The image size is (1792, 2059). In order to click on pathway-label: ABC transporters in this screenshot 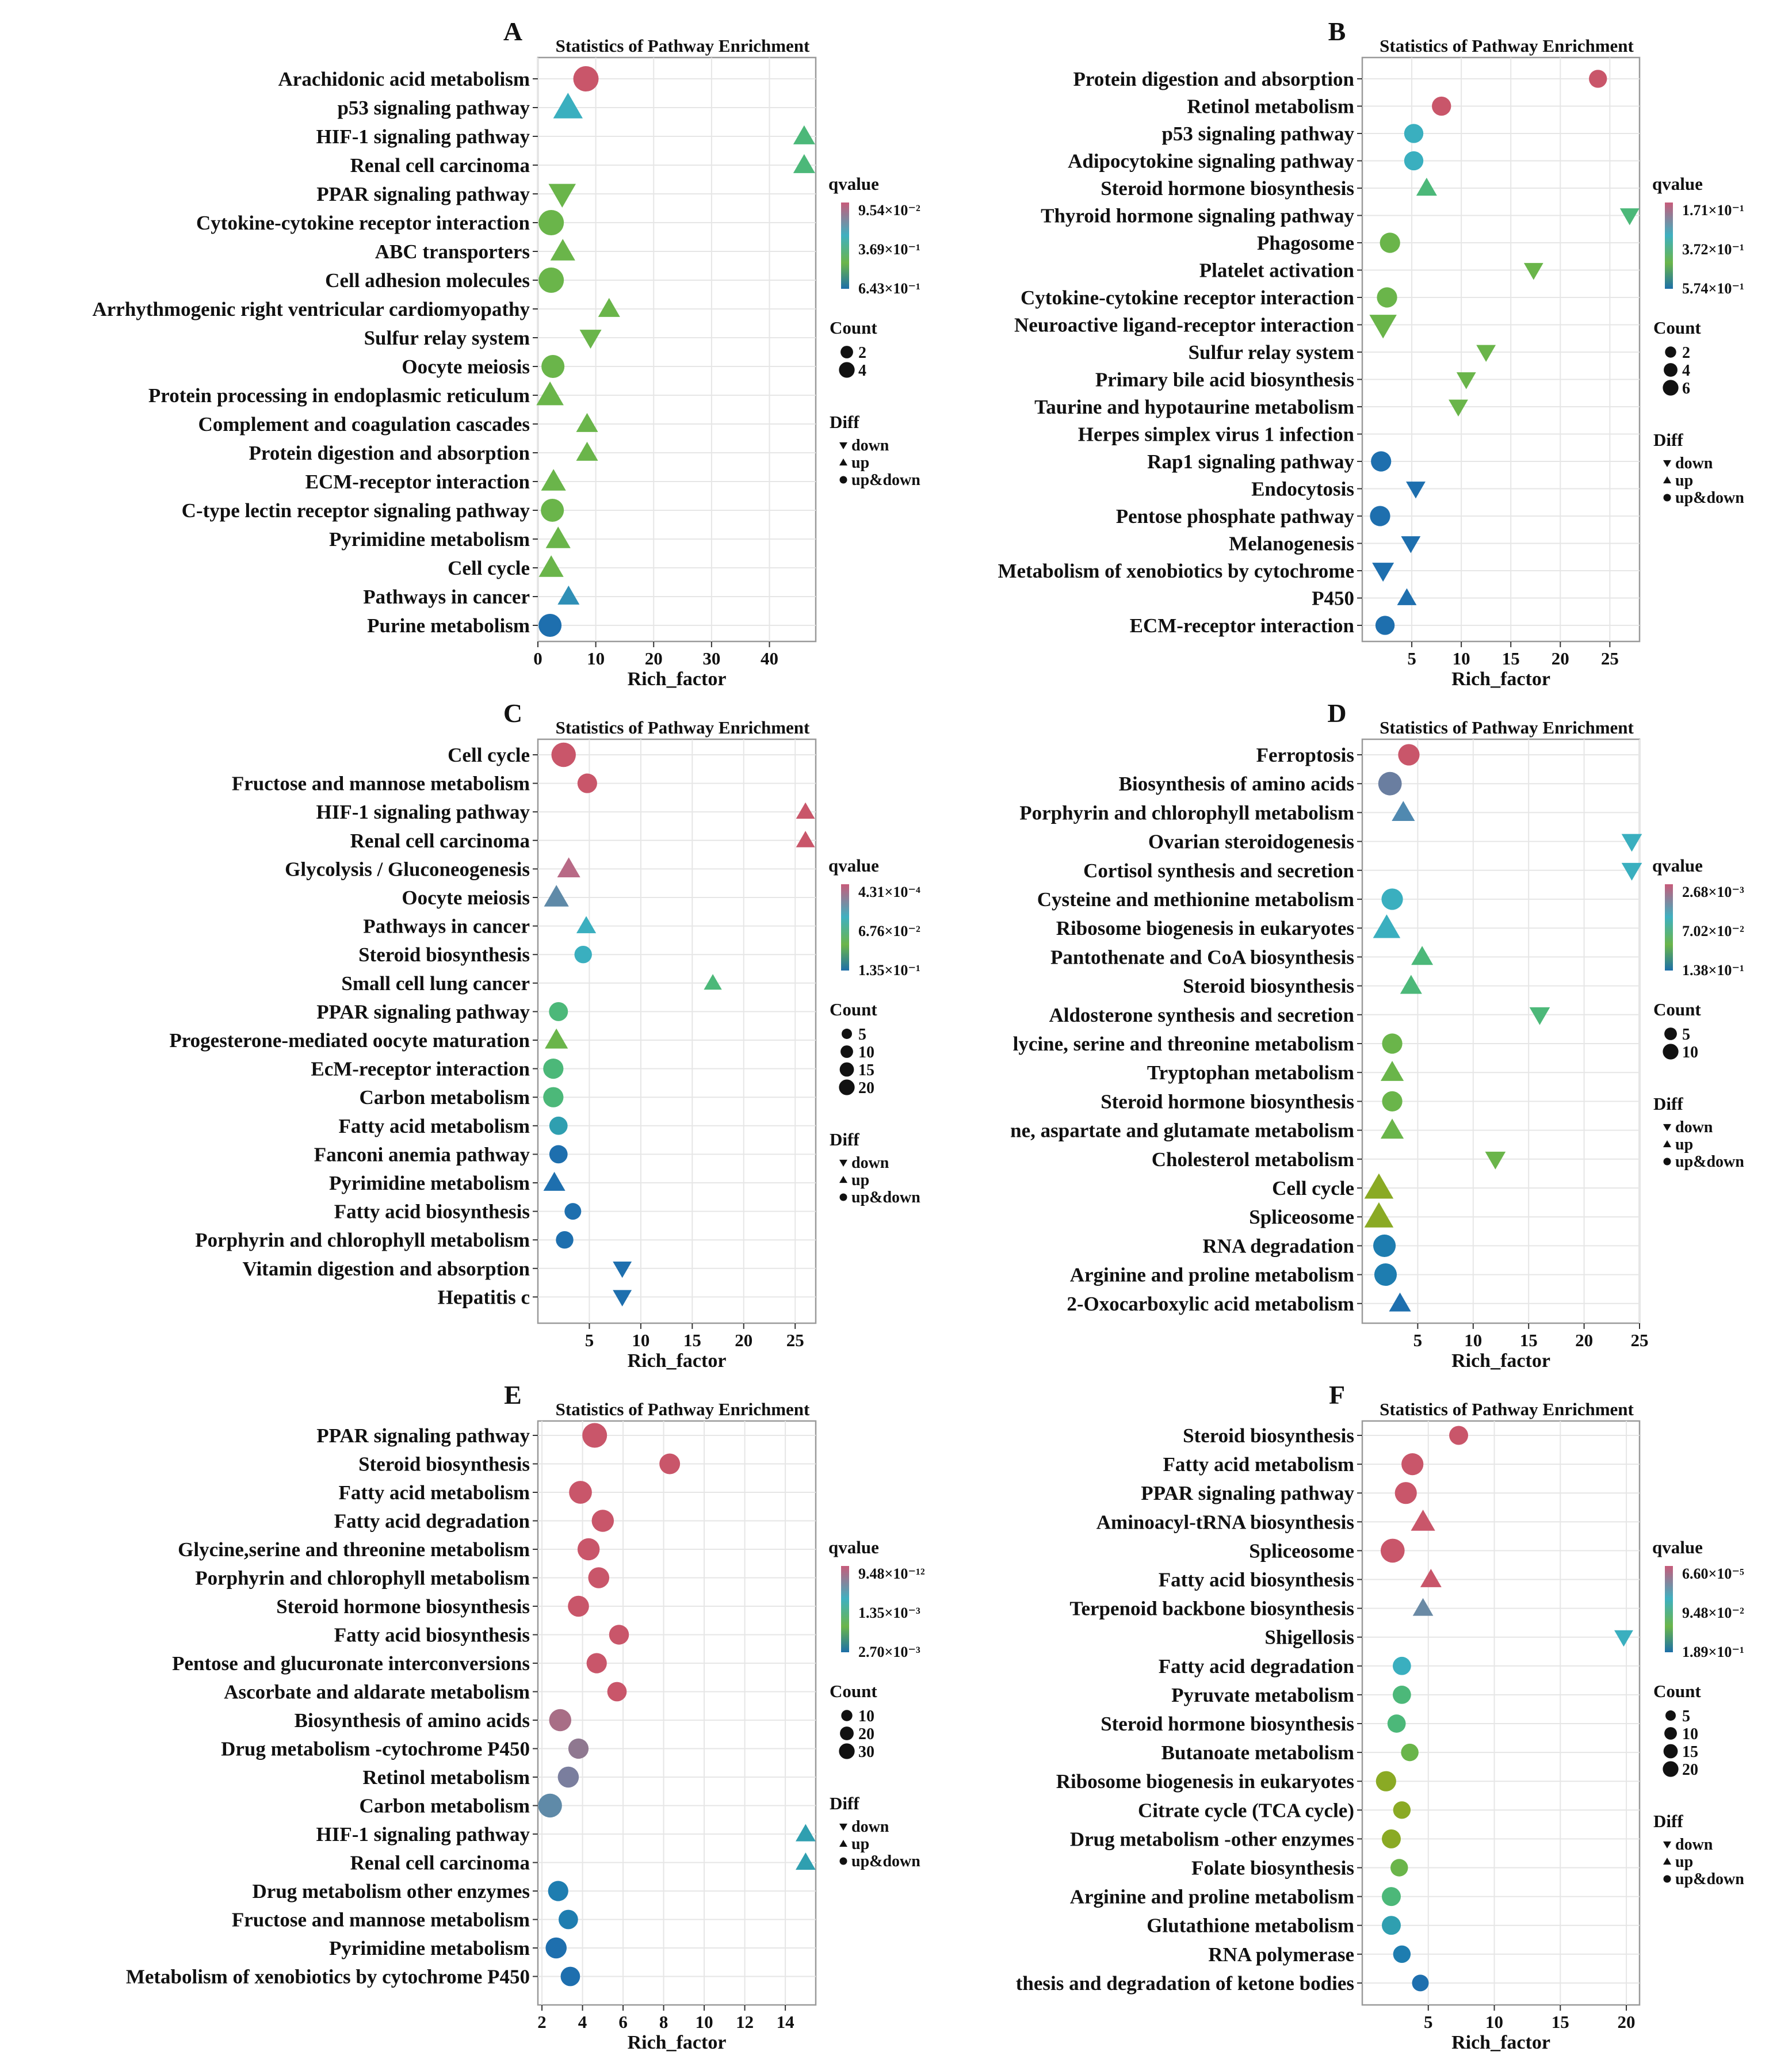, I will do `click(453, 252)`.